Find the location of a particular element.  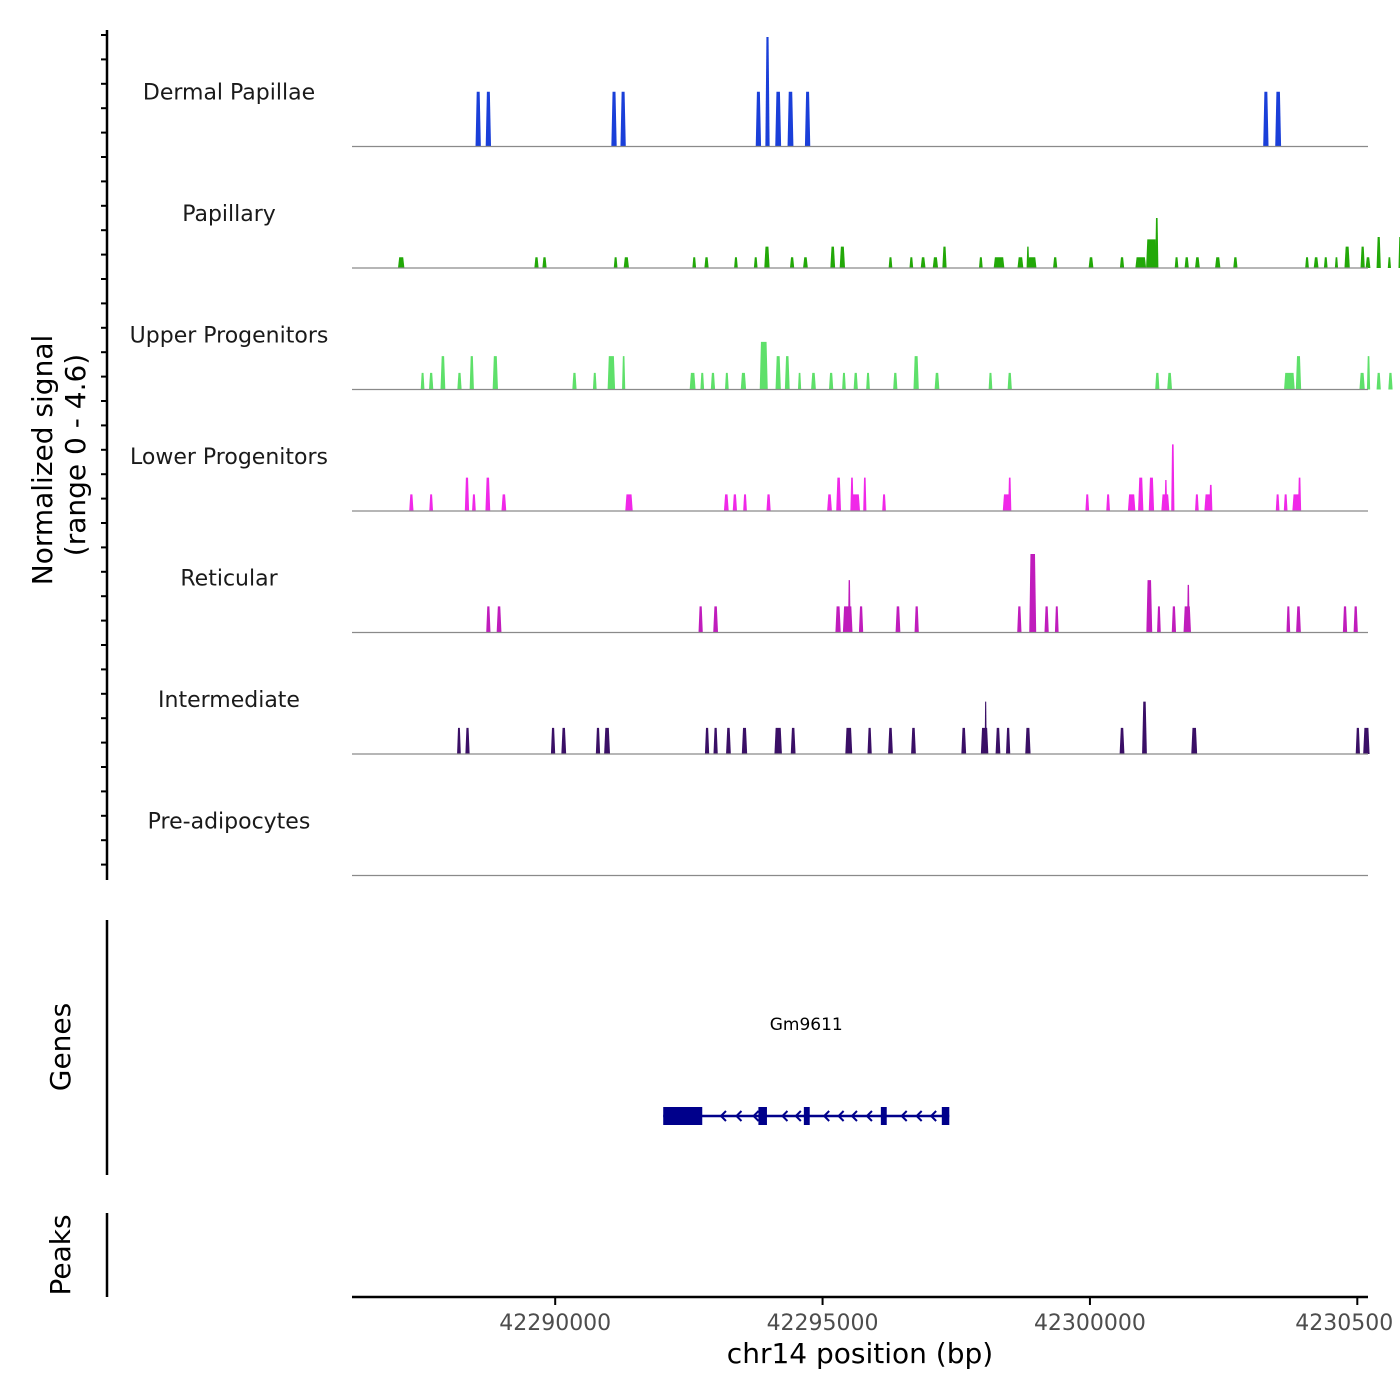

track-label: Reticular is located at coordinates (229, 579).